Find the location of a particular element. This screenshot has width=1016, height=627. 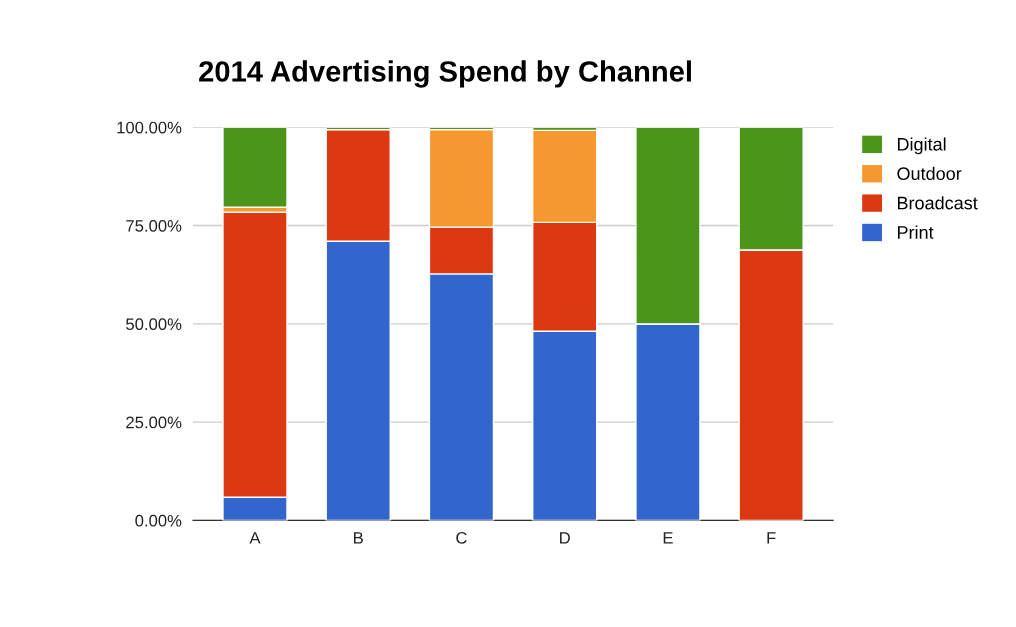

x-tick-label: A is located at coordinates (255, 538).